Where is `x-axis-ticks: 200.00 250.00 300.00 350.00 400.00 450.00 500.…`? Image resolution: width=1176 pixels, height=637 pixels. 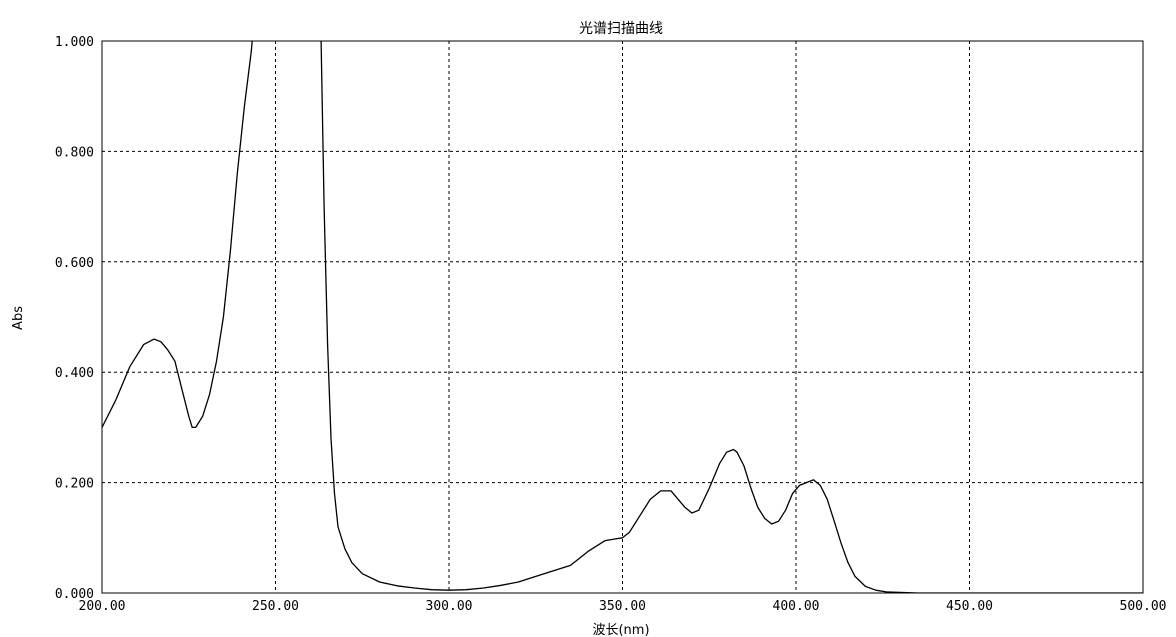
x-axis-ticks: 200.00 250.00 300.00 350.00 400.00 450.00 500.… is located at coordinates (623, 606).